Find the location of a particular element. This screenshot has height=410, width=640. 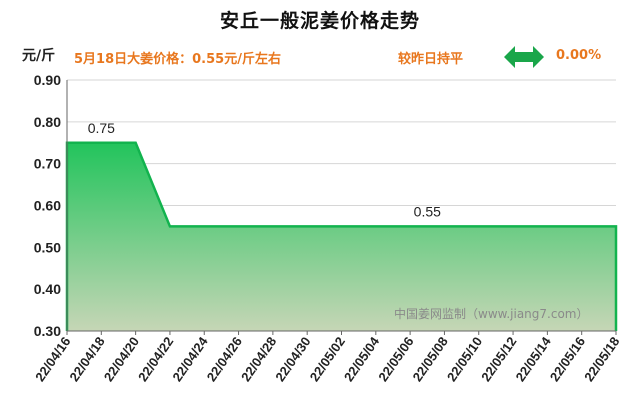

y-tick-label: 0.60 is located at coordinates (47, 206).